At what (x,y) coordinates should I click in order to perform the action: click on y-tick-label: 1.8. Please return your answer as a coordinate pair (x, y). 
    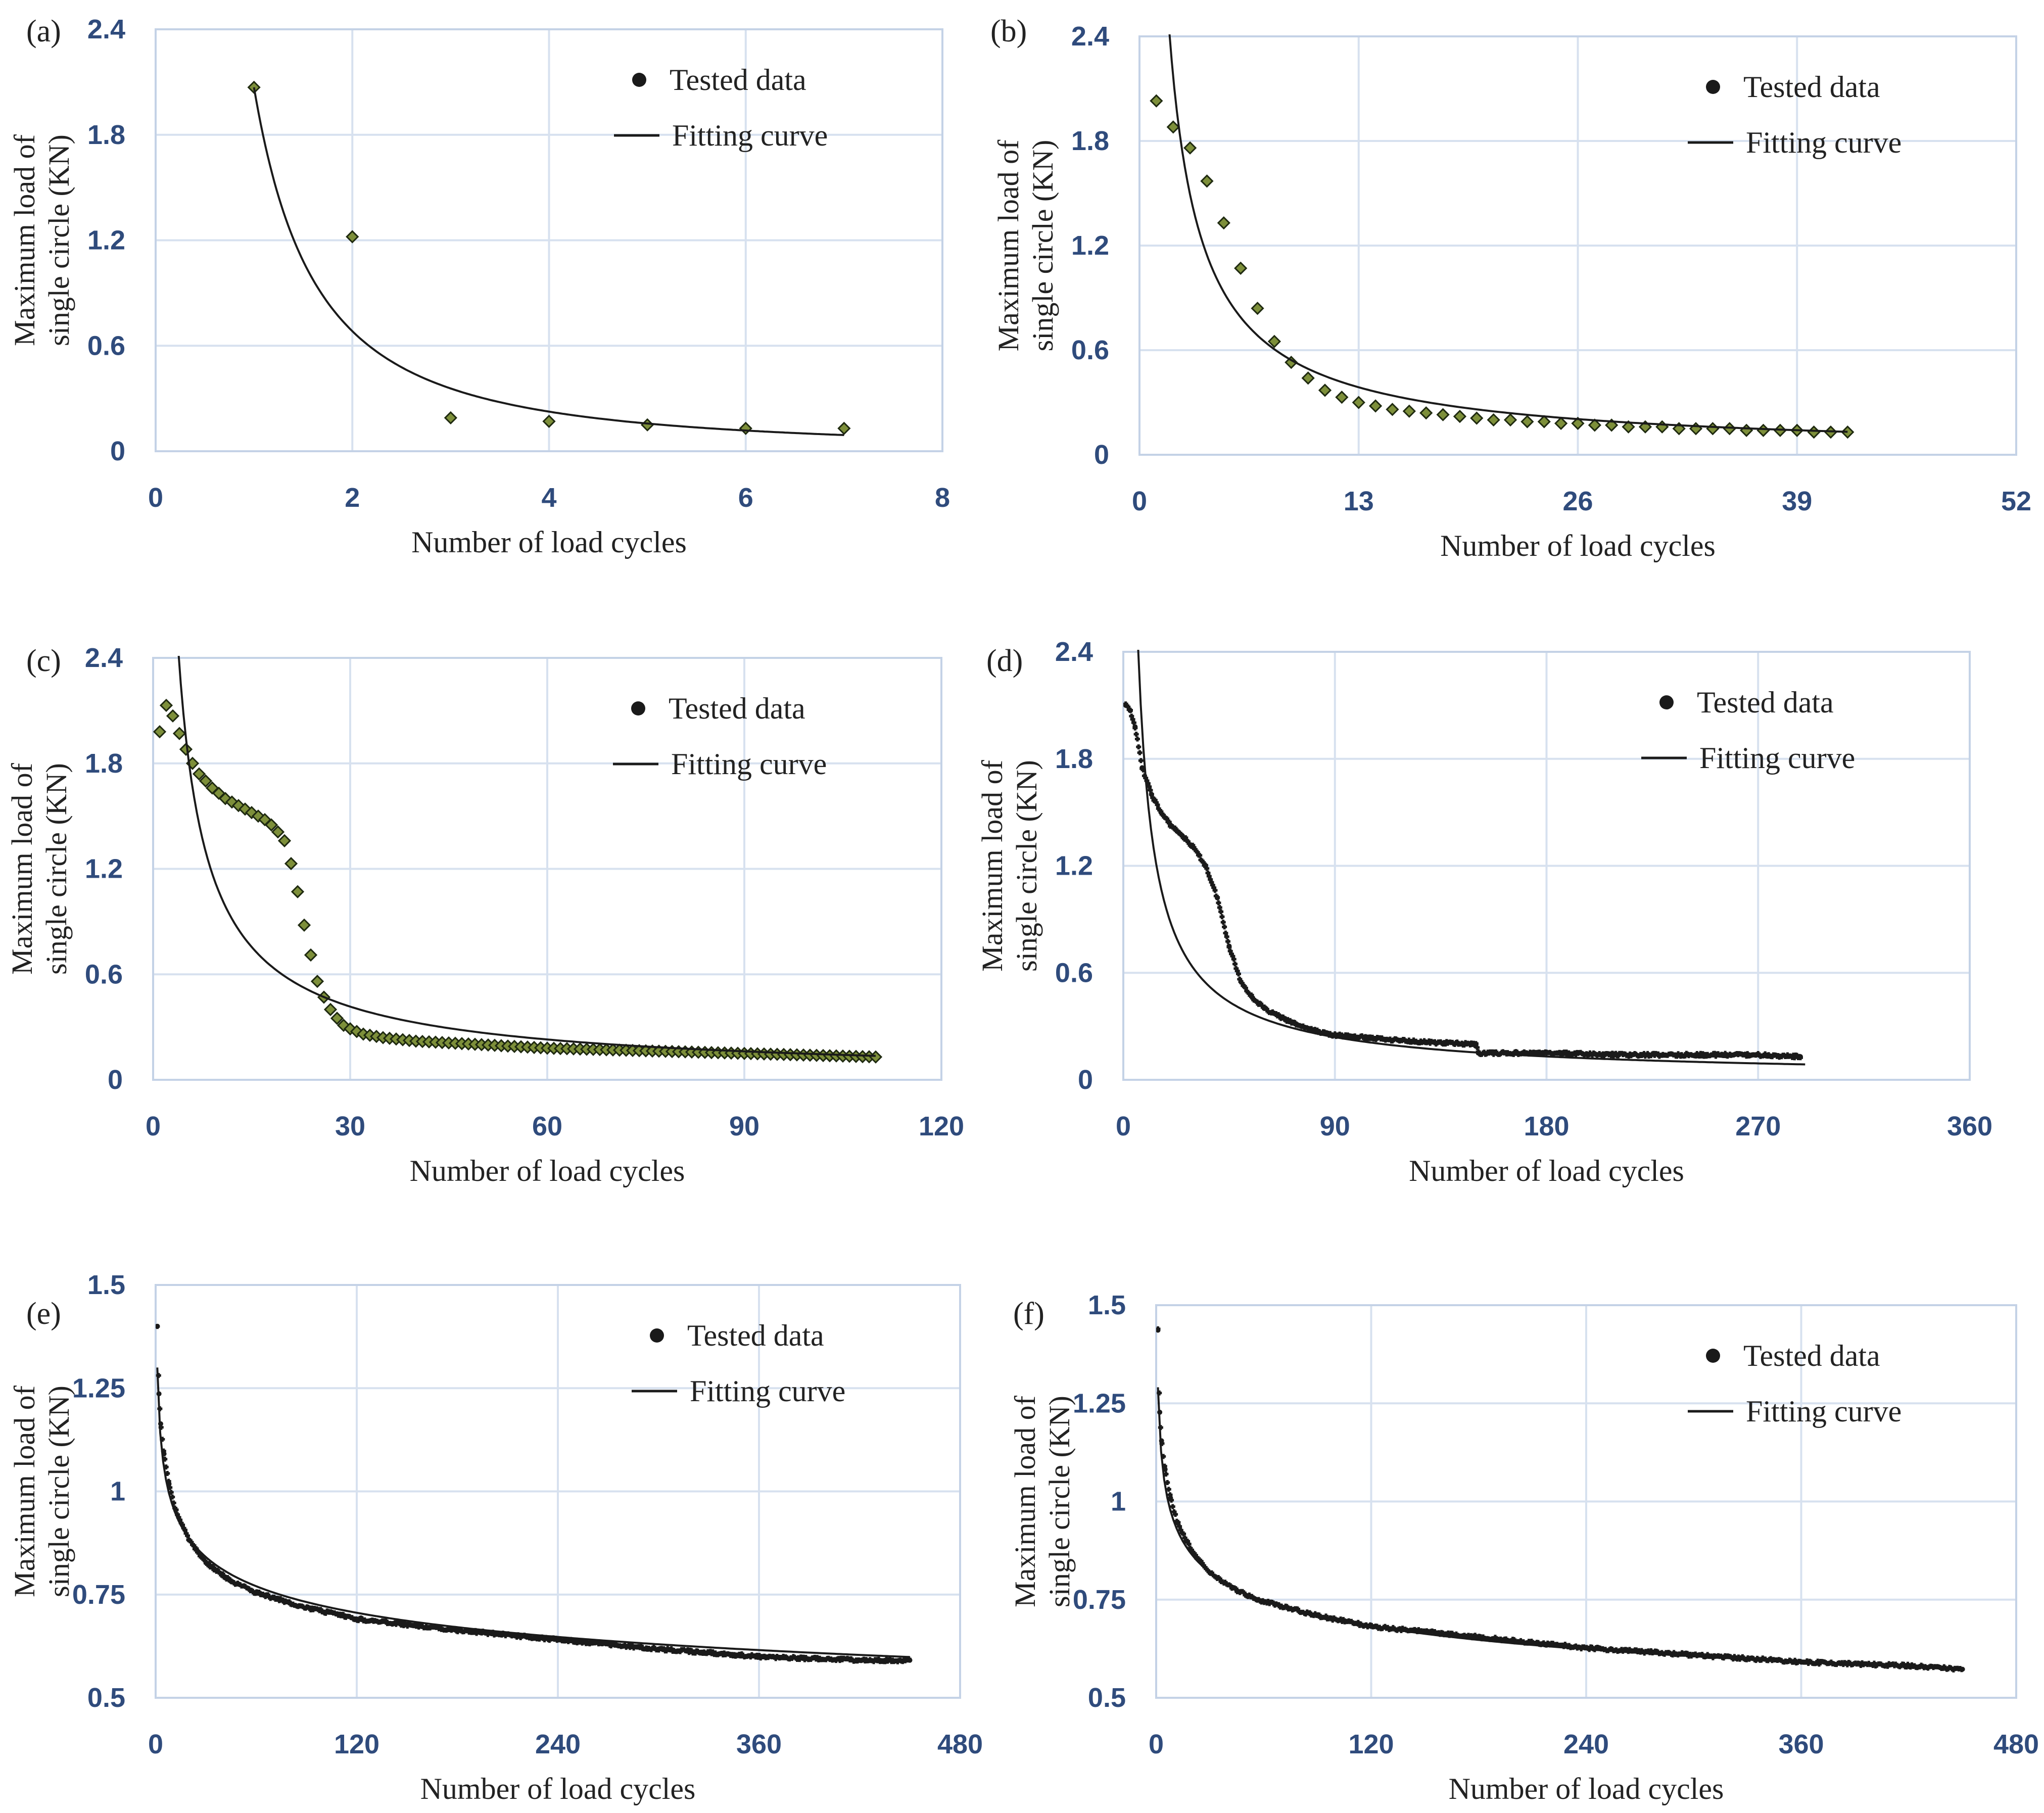
    Looking at the image, I should click on (1090, 141).